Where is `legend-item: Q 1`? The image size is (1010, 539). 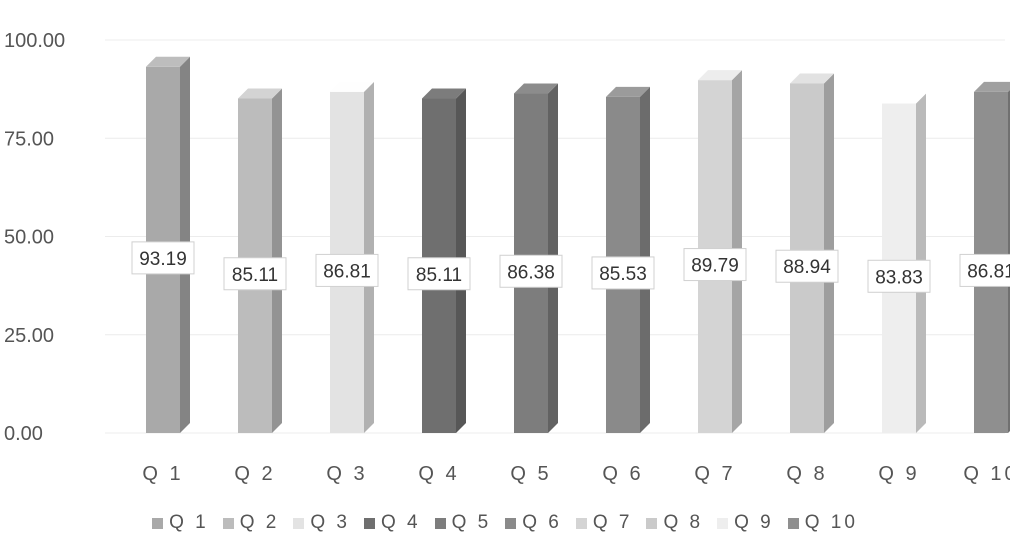
legend-item: Q 1 is located at coordinates (180, 523).